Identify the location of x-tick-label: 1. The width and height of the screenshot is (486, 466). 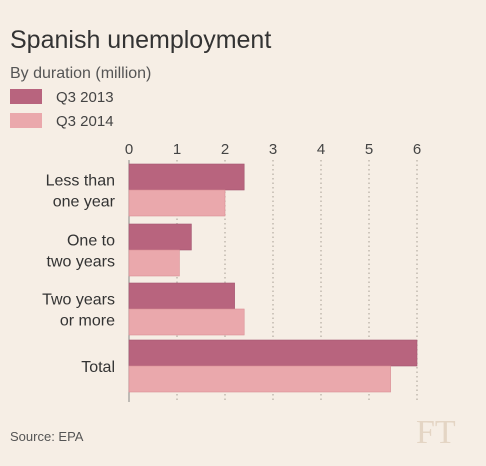
(177, 149).